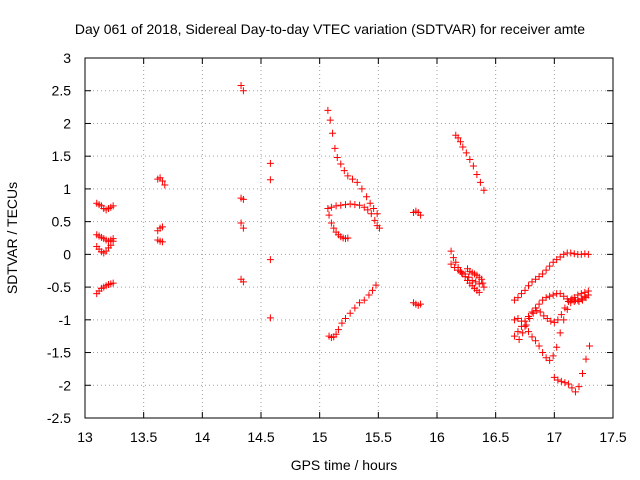 Image resolution: width=640 pixels, height=480 pixels. What do you see at coordinates (612, 437) in the screenshot?
I see `x-tick-label: 17.5` at bounding box center [612, 437].